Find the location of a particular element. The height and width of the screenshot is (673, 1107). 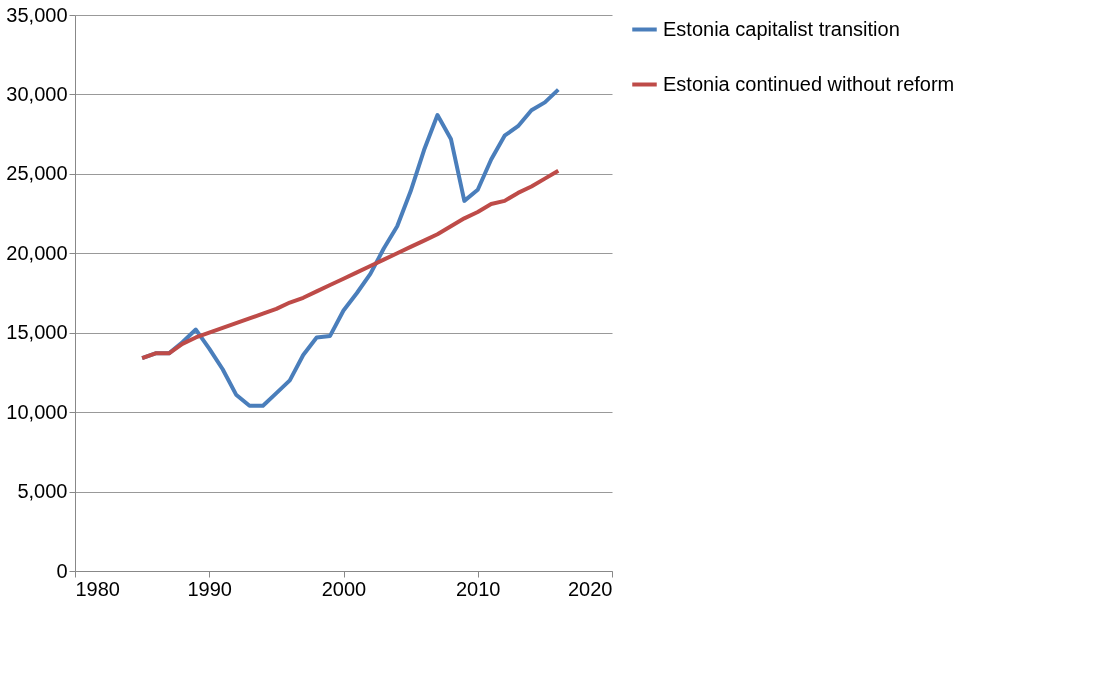

y-tick-label: 10,000 is located at coordinates (37, 411).